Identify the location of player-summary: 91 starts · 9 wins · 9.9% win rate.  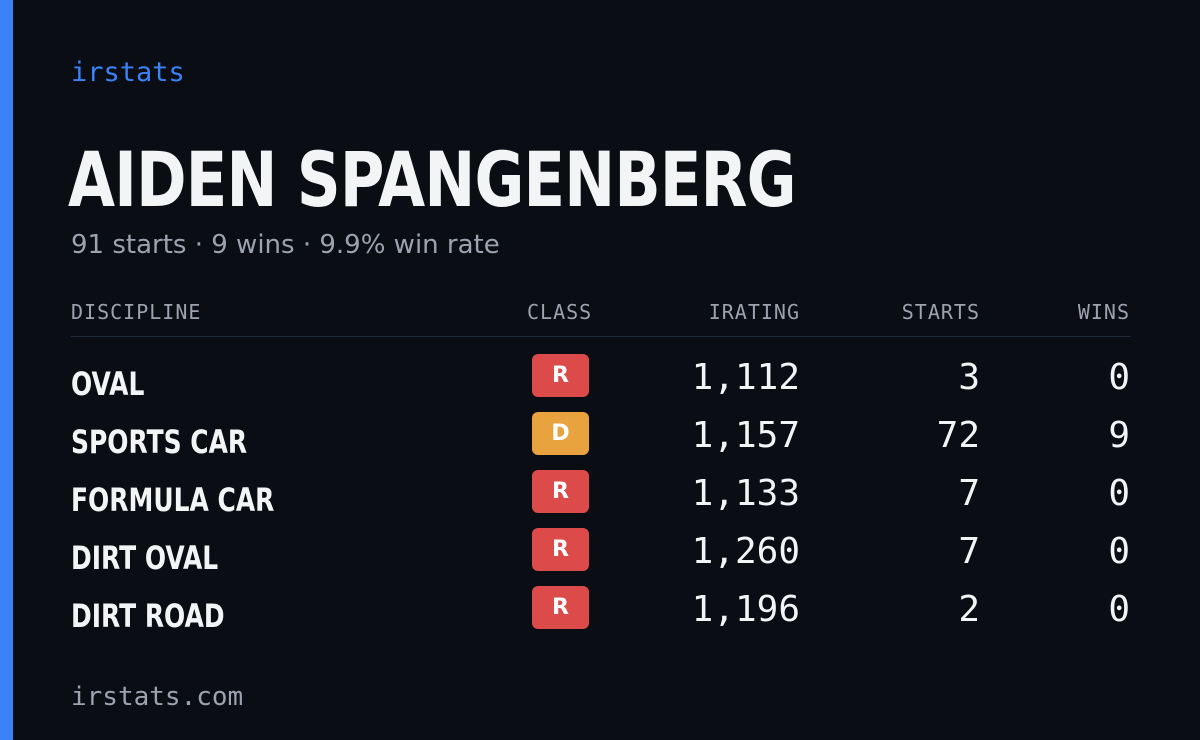
(285, 245).